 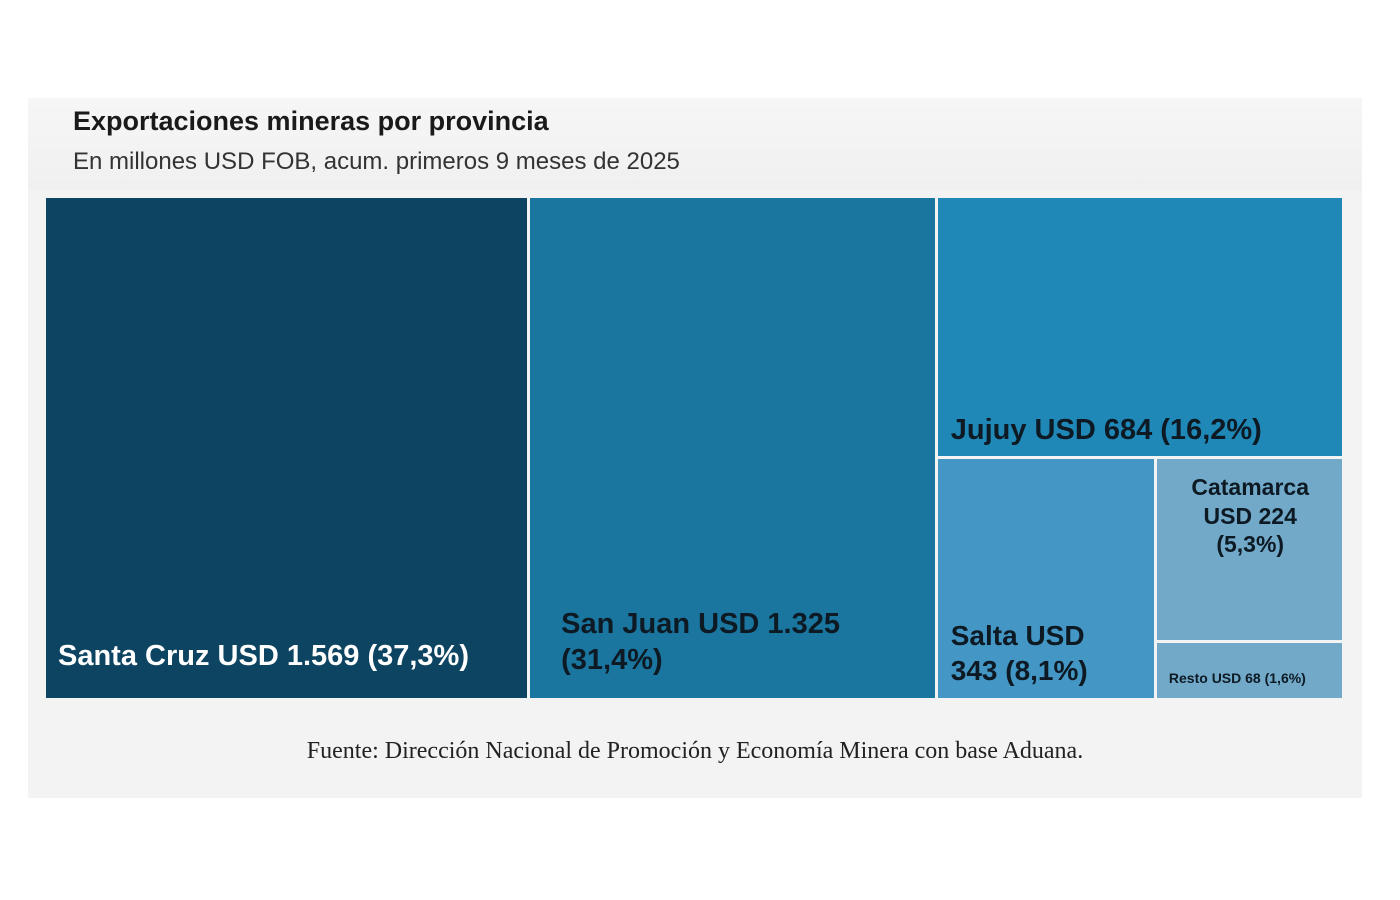 I want to click on treemap-label-line: Jujuy USD 684 (16,2%), so click(x=1106, y=429).